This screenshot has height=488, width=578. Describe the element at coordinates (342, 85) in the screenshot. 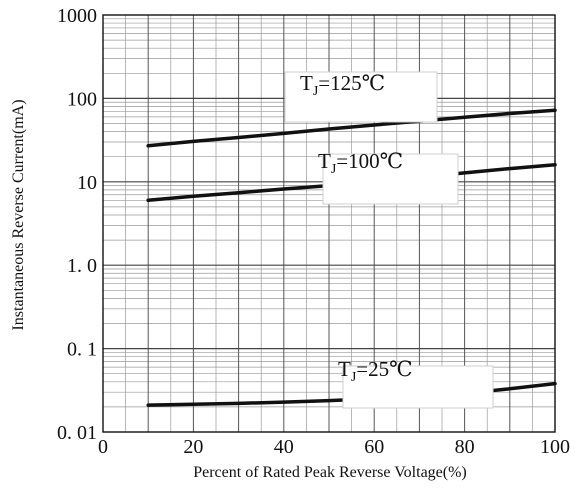

I see `series-label: TJ=125℃` at that location.